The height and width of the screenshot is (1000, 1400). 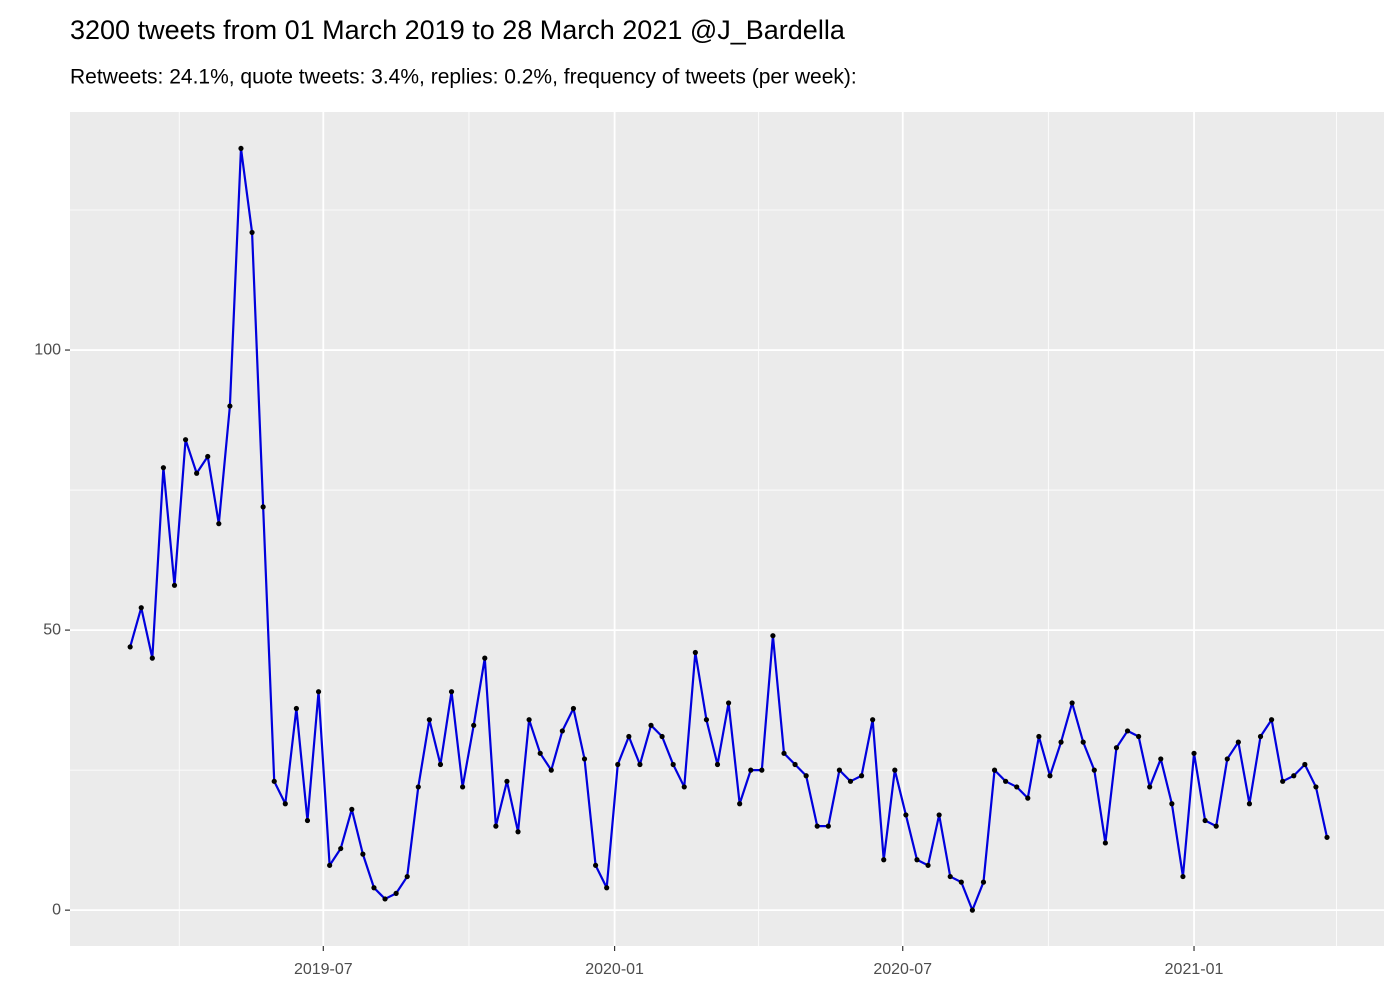 What do you see at coordinates (902, 969) in the screenshot?
I see `x-tick-label: 2020-07` at bounding box center [902, 969].